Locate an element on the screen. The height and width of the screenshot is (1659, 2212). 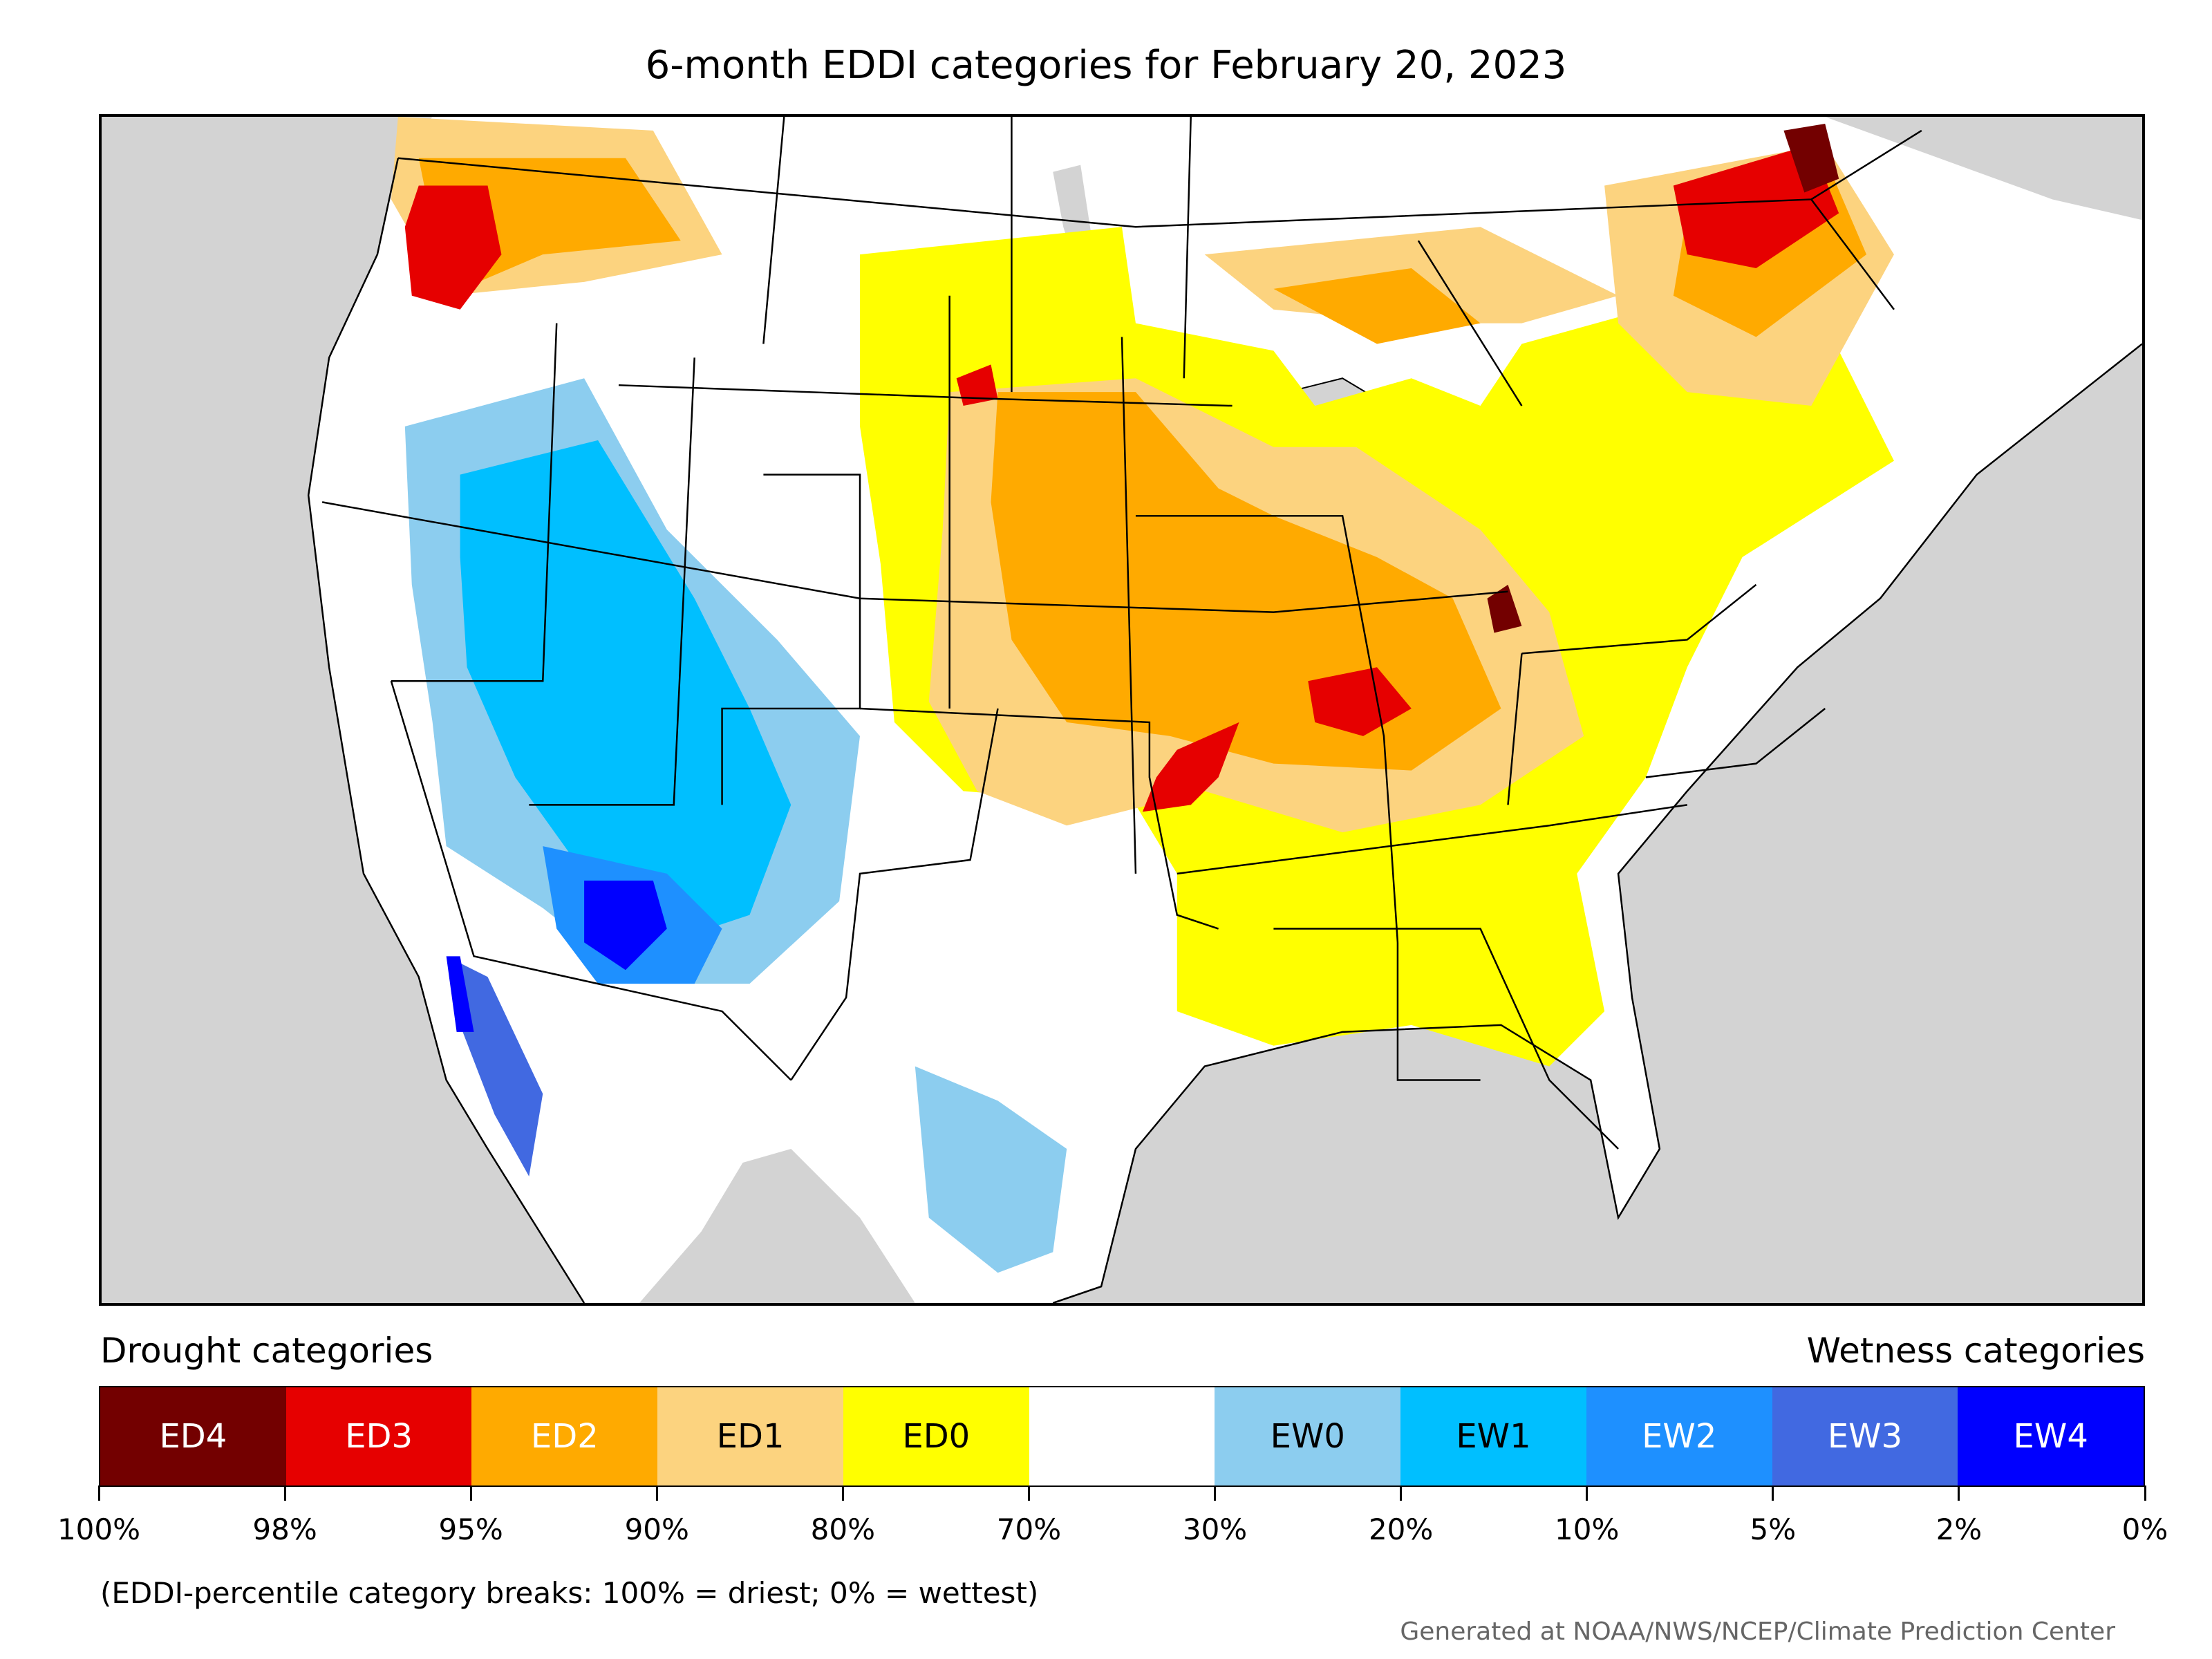
legend-swatch-ew1: EW1 is located at coordinates (1493, 1436).